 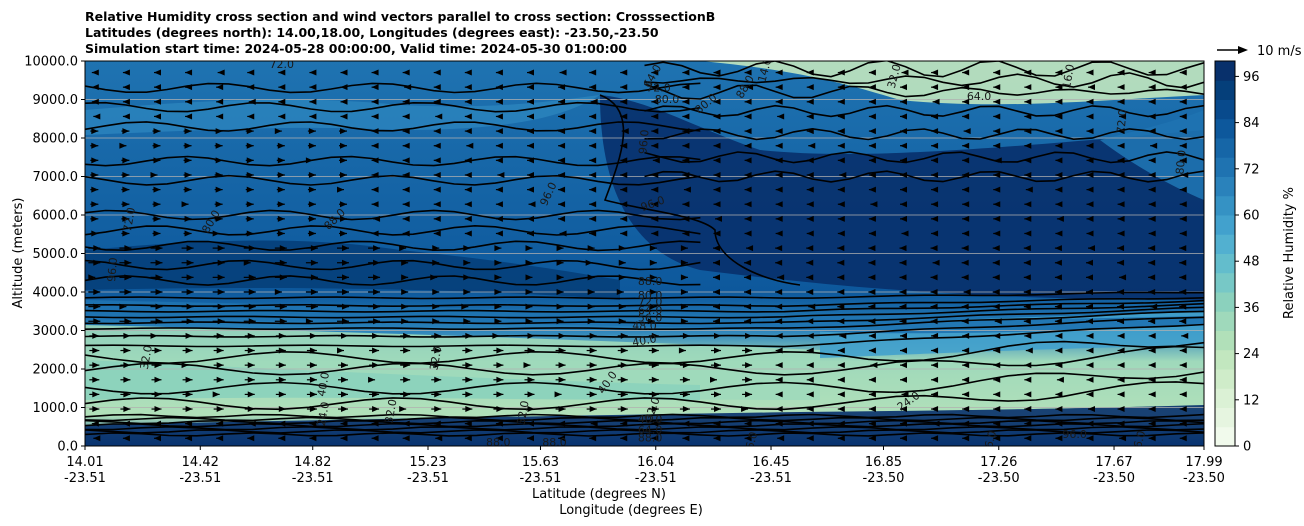 What do you see at coordinates (643, 142) in the screenshot?
I see `contour-label-12: 96.0` at bounding box center [643, 142].